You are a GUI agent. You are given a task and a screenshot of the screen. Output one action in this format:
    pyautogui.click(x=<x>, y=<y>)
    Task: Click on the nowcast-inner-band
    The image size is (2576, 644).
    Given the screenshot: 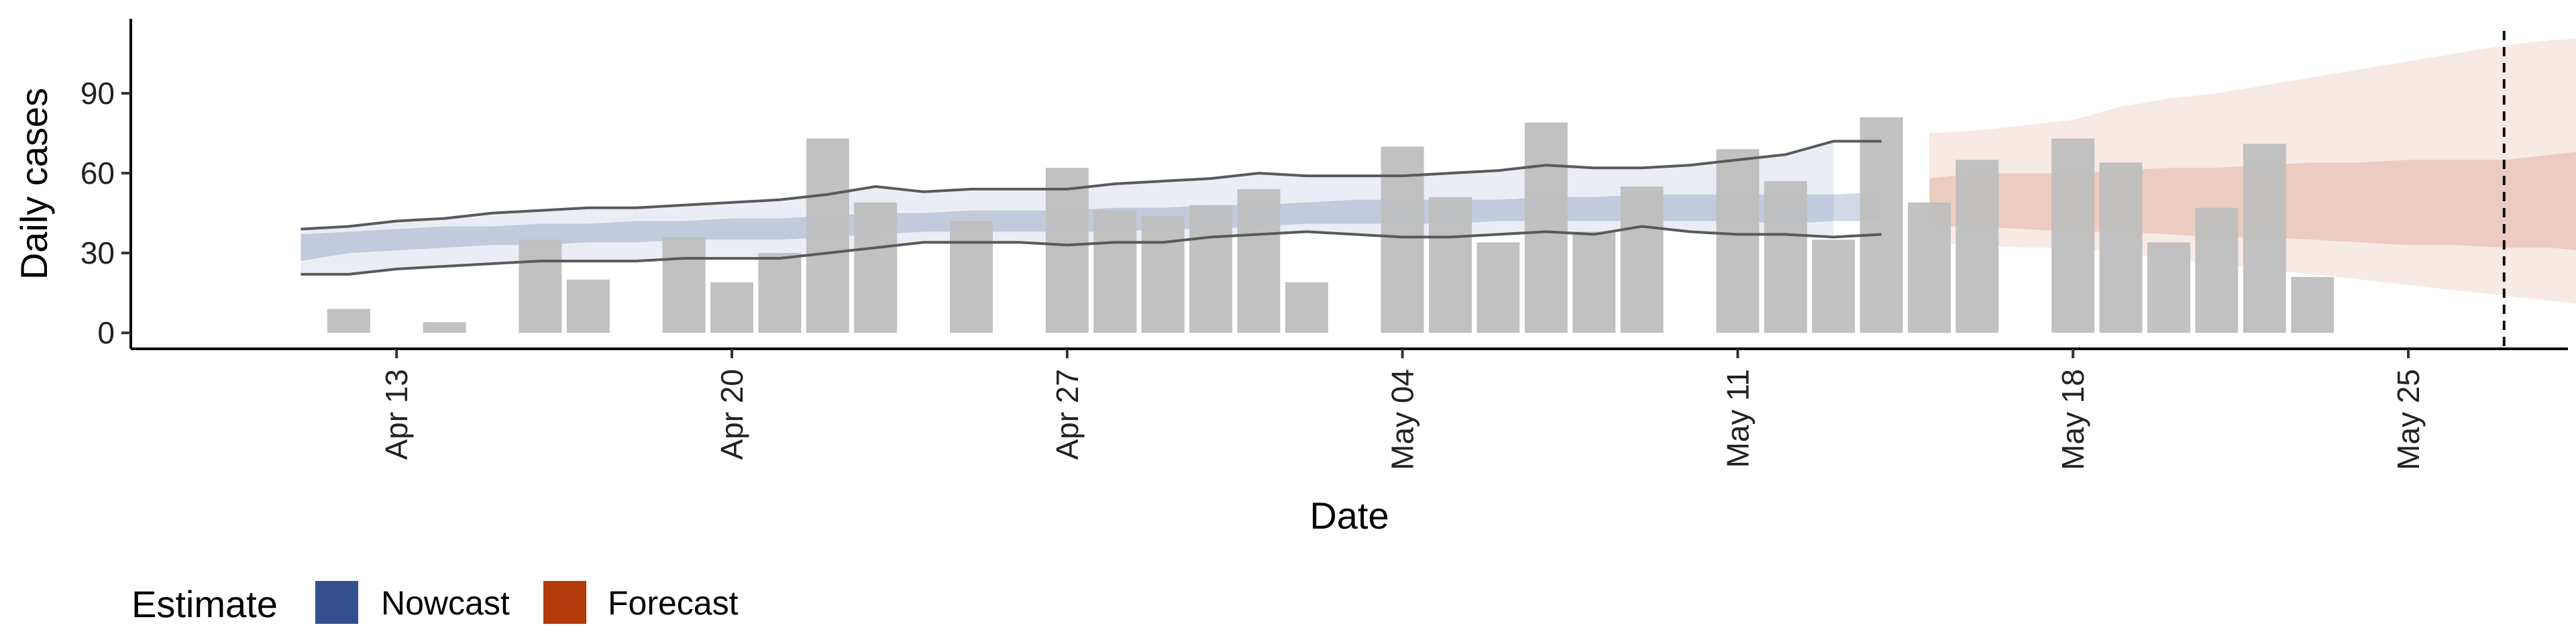 What is the action you would take?
    pyautogui.click(x=1091, y=226)
    